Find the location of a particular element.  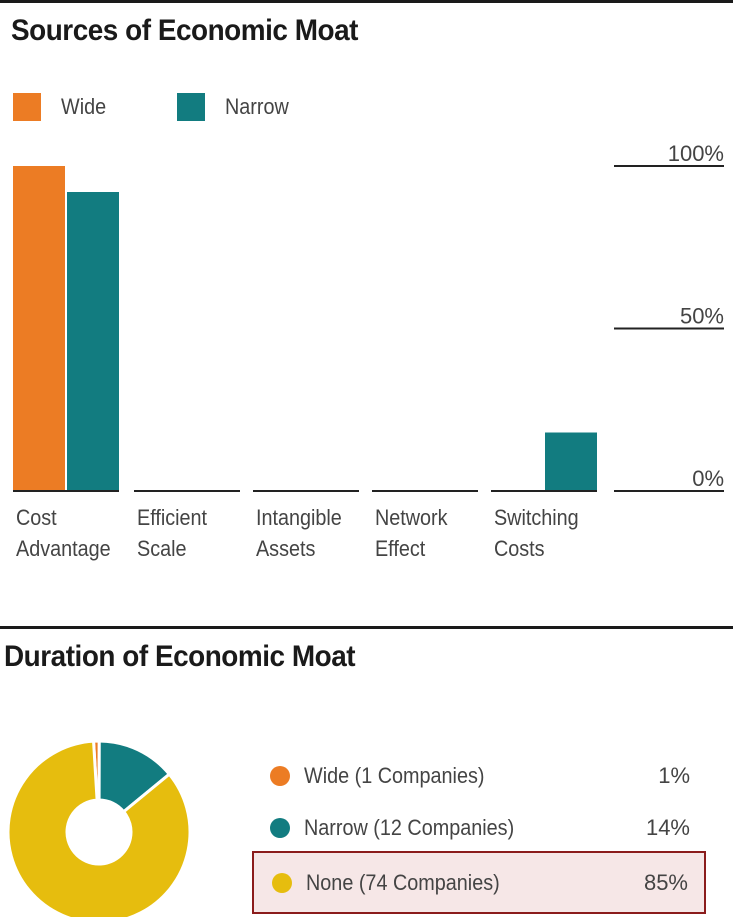

category-label-1-0: Efficient is located at coordinates (172, 518).